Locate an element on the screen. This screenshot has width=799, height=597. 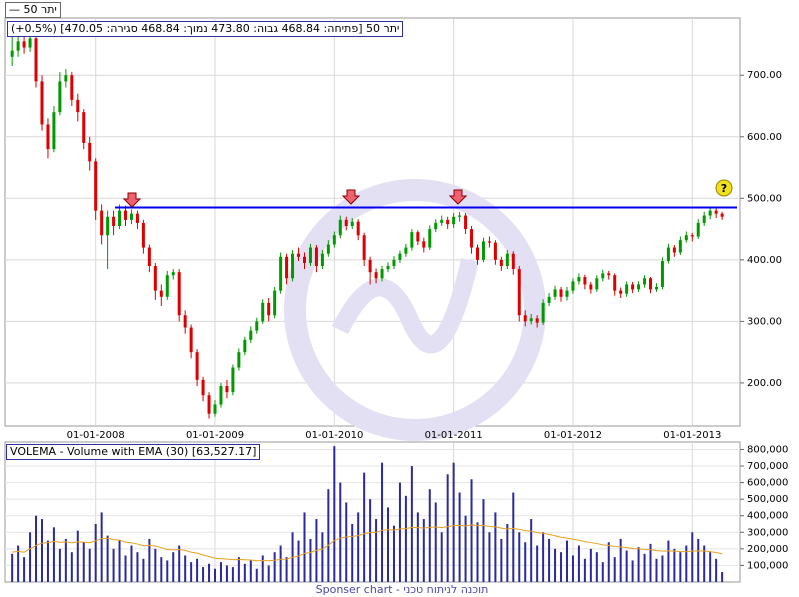
x-tick-label: 01-01-2010 is located at coordinates (334, 435).